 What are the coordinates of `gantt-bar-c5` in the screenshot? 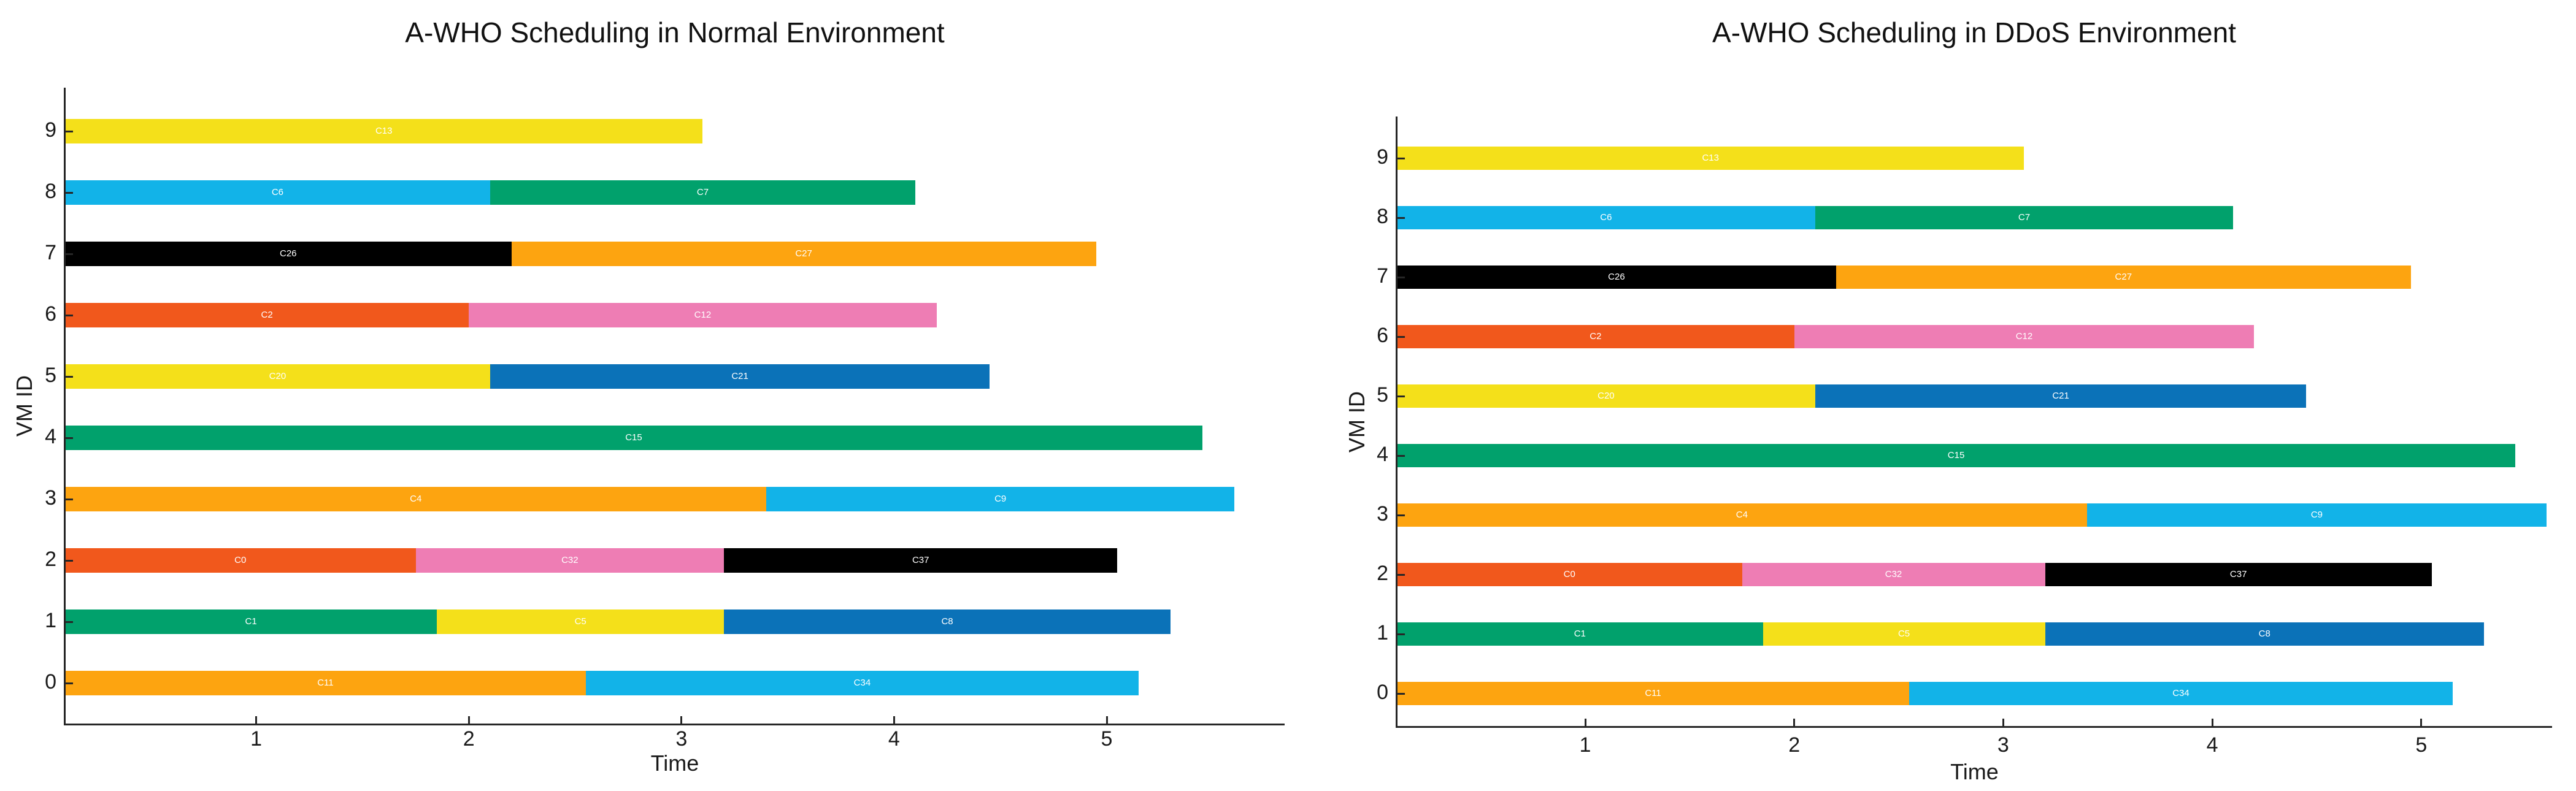 It's located at (581, 621).